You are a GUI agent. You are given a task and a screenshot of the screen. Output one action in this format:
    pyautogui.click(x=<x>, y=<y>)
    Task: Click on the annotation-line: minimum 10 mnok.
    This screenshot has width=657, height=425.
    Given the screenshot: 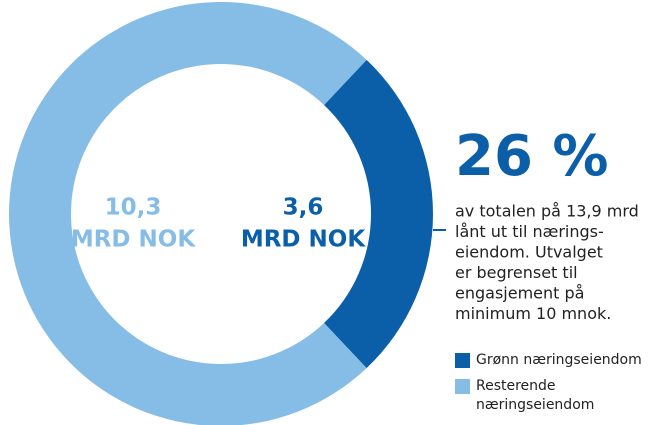 What is the action you would take?
    pyautogui.click(x=533, y=313)
    